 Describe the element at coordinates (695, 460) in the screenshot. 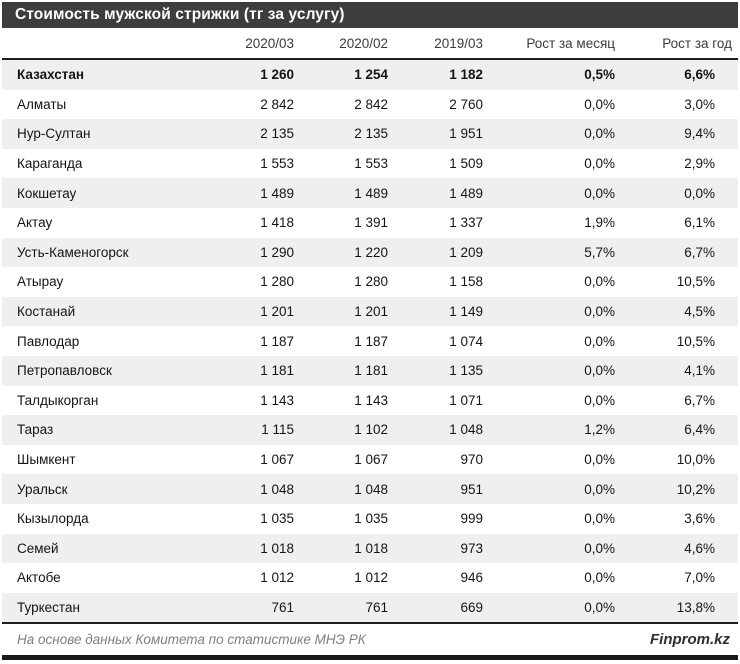

I see `cell-value: 10,0%` at that location.